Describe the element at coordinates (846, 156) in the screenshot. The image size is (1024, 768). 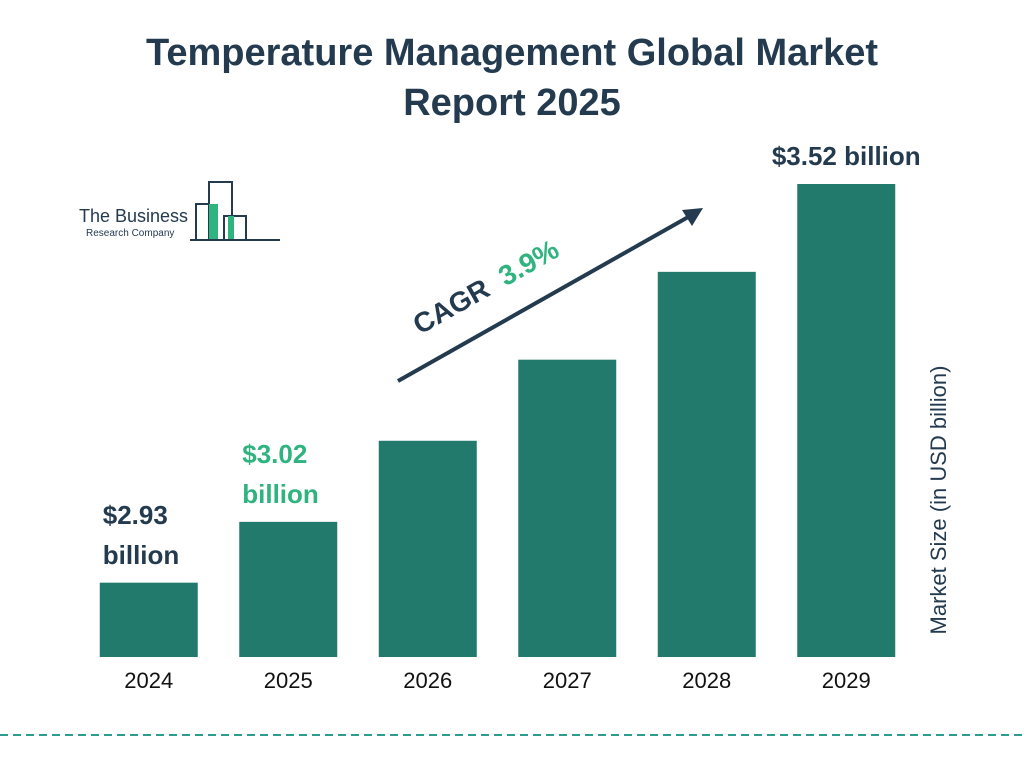
I see `value-label: $3.52 billion` at that location.